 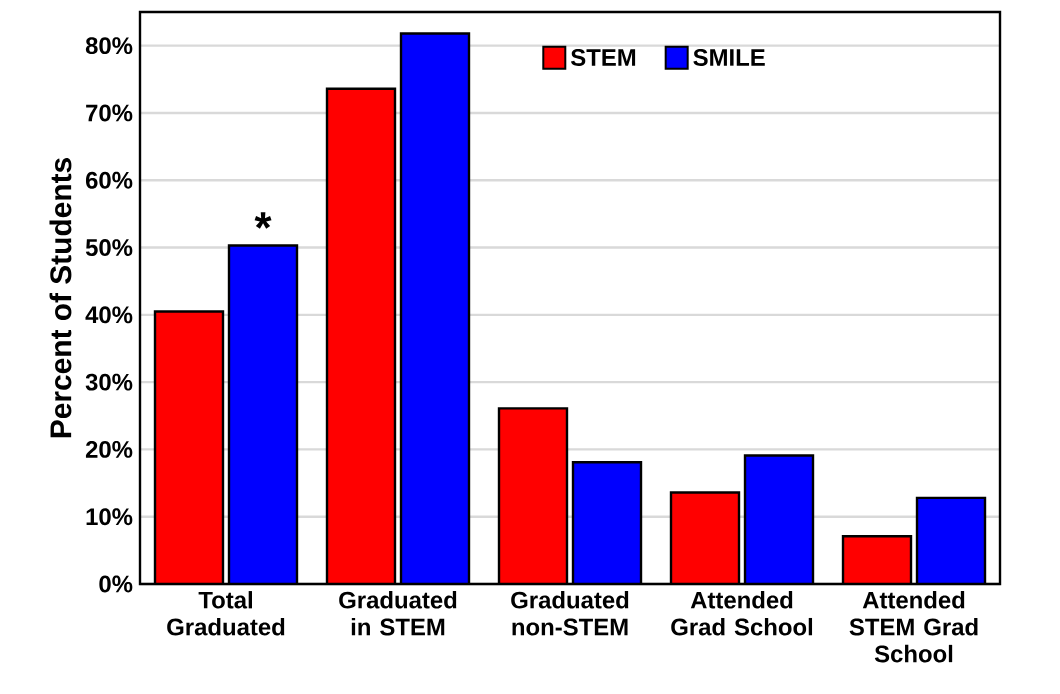 I want to click on y-tick-label: 80%, so click(x=109, y=46).